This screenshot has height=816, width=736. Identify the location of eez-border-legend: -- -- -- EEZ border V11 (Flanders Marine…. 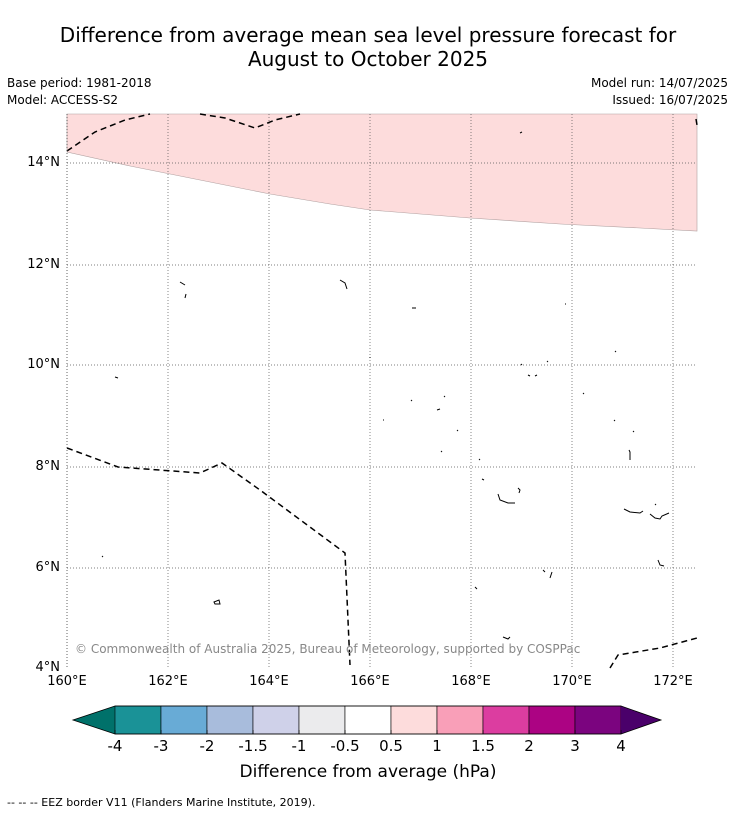
(161, 802).